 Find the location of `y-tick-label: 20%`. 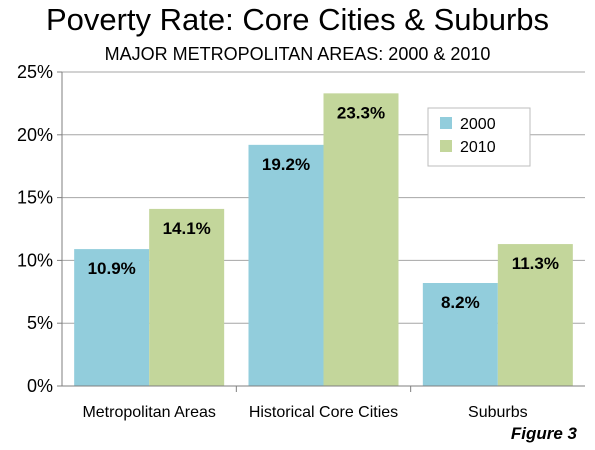

y-tick-label: 20% is located at coordinates (35, 135).